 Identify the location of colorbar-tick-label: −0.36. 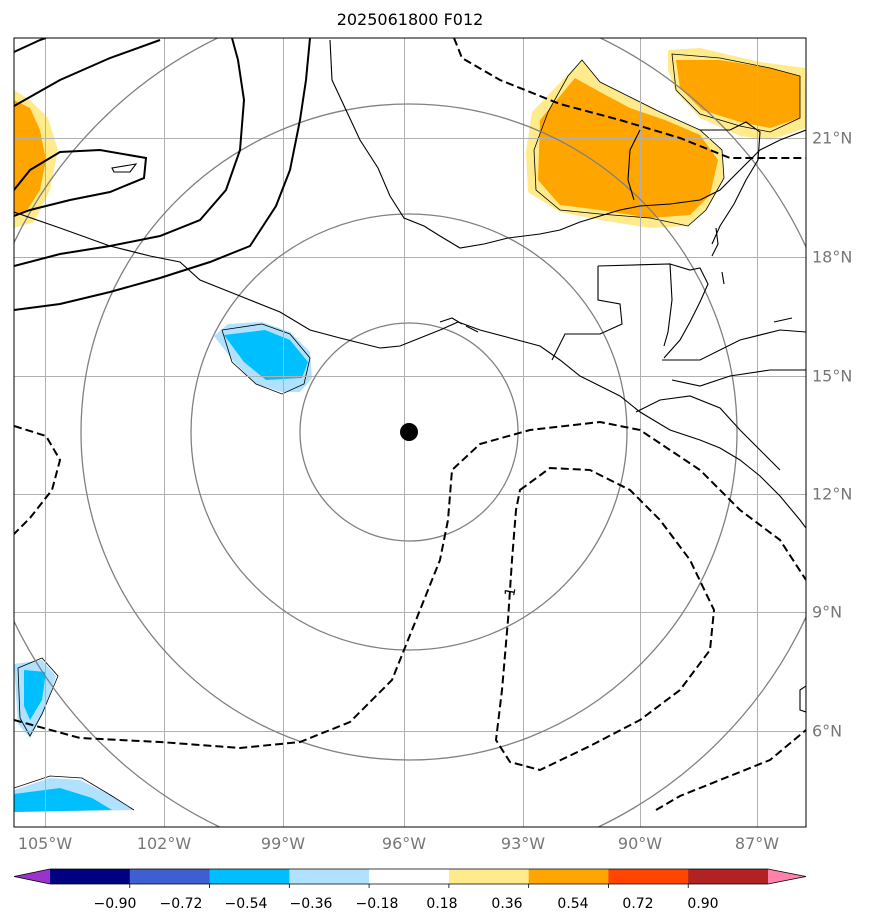
(311, 904).